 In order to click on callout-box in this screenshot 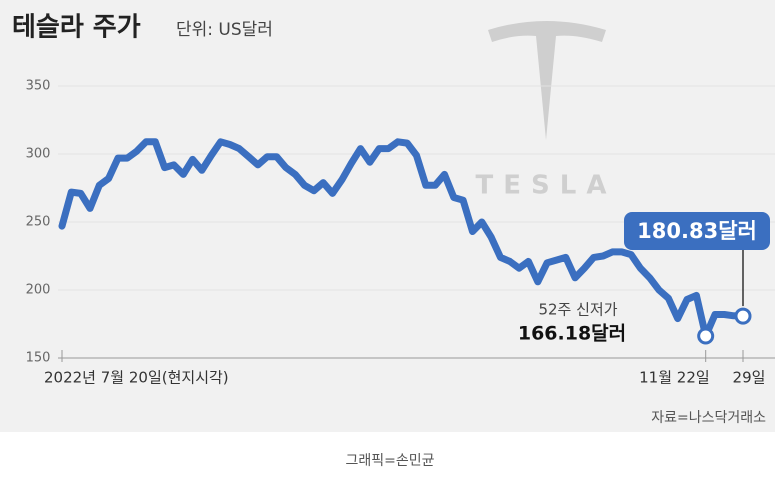, I will do `click(697, 231)`.